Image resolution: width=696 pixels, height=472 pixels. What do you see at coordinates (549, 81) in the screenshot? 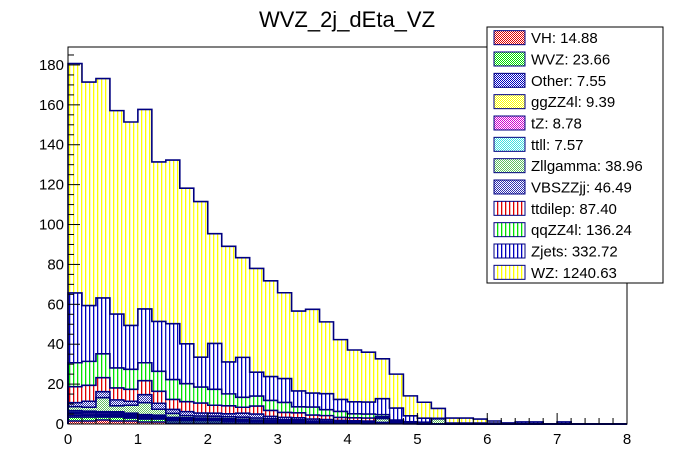
I see `legend-entry-other: Other: 7.55` at bounding box center [549, 81].